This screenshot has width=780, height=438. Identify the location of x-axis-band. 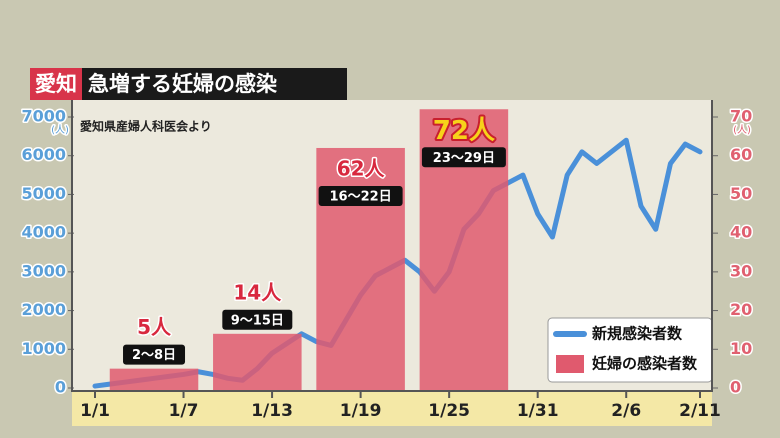
(392, 409).